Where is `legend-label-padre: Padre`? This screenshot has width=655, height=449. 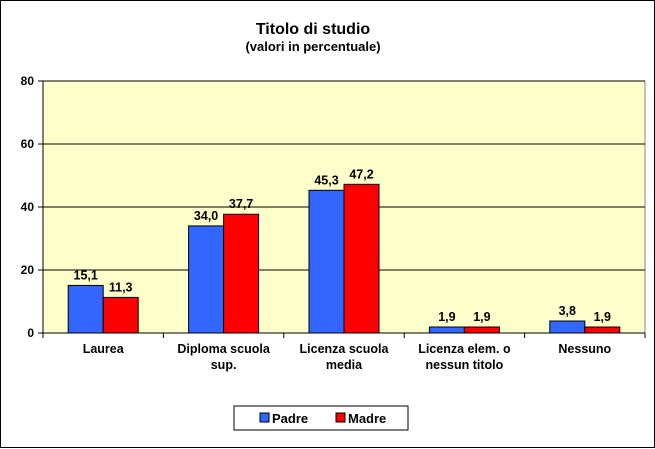 legend-label-padre: Padre is located at coordinates (290, 418).